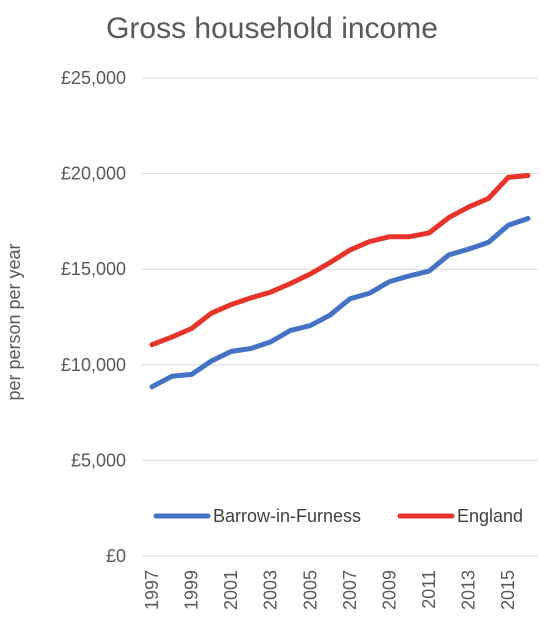 The image size is (543, 628). Describe the element at coordinates (93, 269) in the screenshot. I see `y-tick-label: £15,000` at that location.